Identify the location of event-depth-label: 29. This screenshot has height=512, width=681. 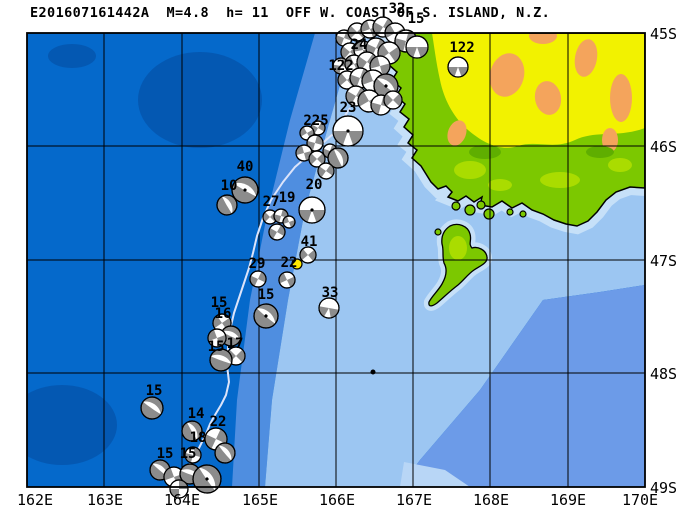
(257, 264).